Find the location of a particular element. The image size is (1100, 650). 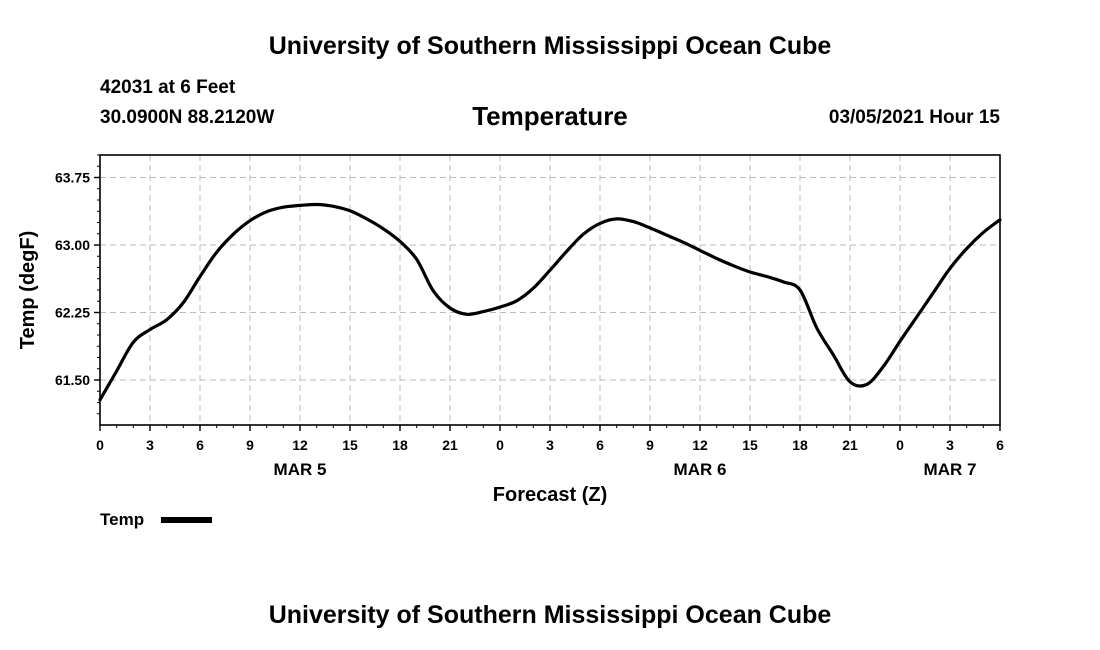

y-tick-label: 63.75 is located at coordinates (72, 178).